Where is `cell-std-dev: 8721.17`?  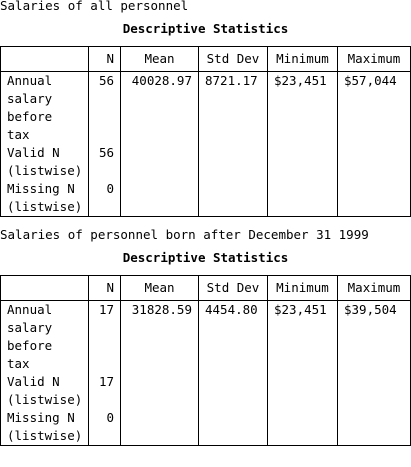 cell-std-dev: 8721.17 is located at coordinates (233, 107).